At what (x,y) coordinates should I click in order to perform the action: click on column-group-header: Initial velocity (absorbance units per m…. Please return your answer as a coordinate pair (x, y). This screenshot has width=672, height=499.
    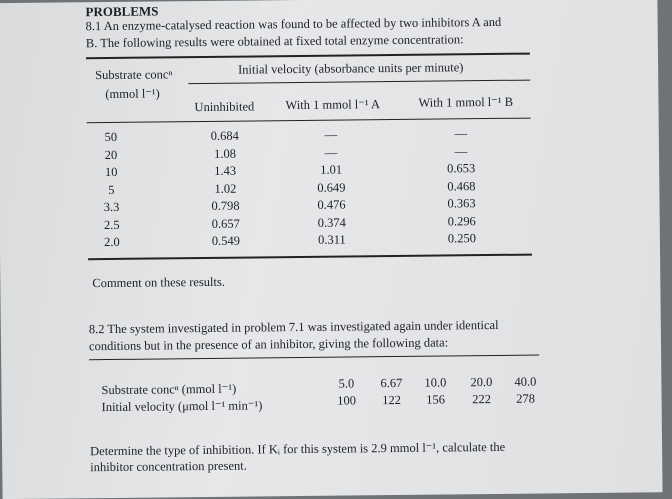
    Looking at the image, I should click on (351, 68).